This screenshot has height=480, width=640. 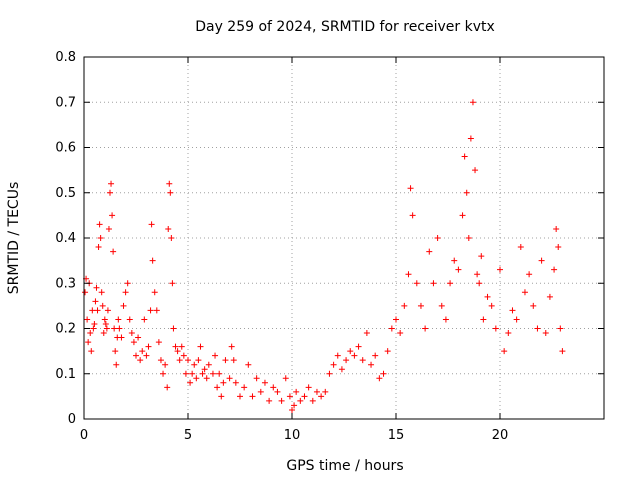 I want to click on y-tick-label: 0.4, so click(x=65, y=238).